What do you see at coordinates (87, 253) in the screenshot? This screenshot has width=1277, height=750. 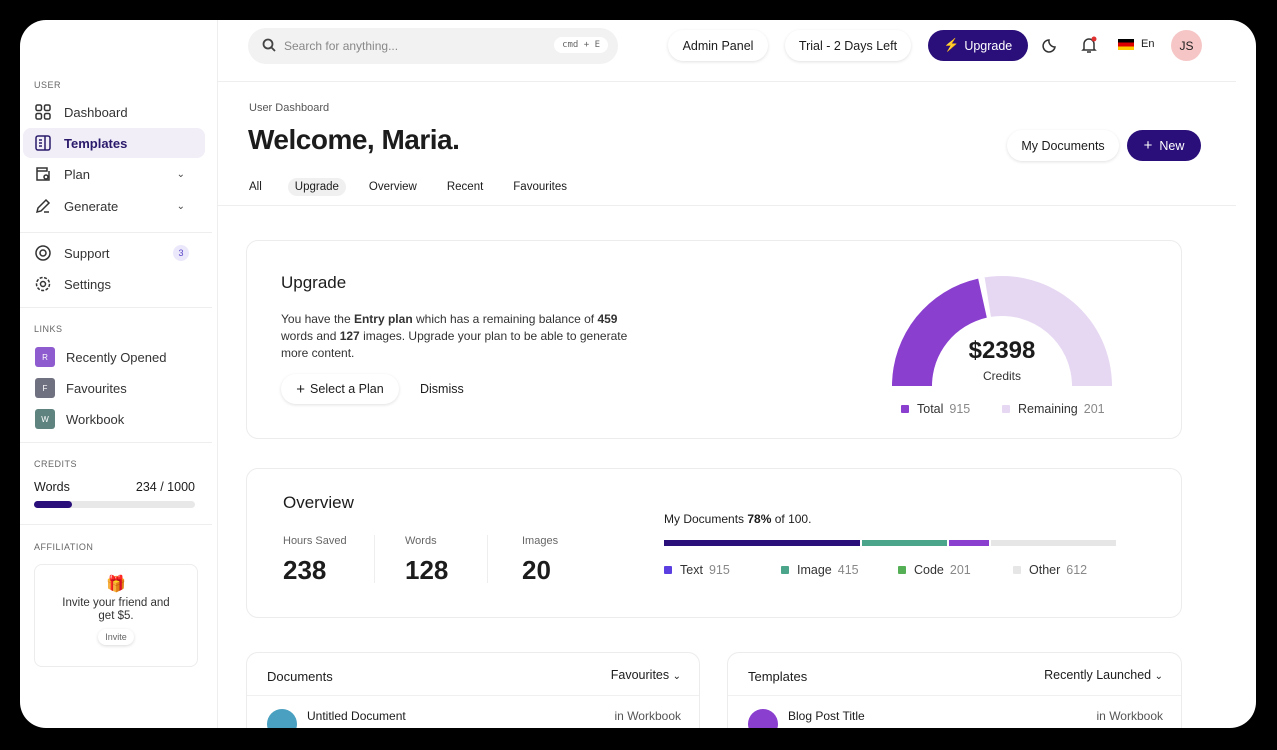 I see `label: Support` at bounding box center [87, 253].